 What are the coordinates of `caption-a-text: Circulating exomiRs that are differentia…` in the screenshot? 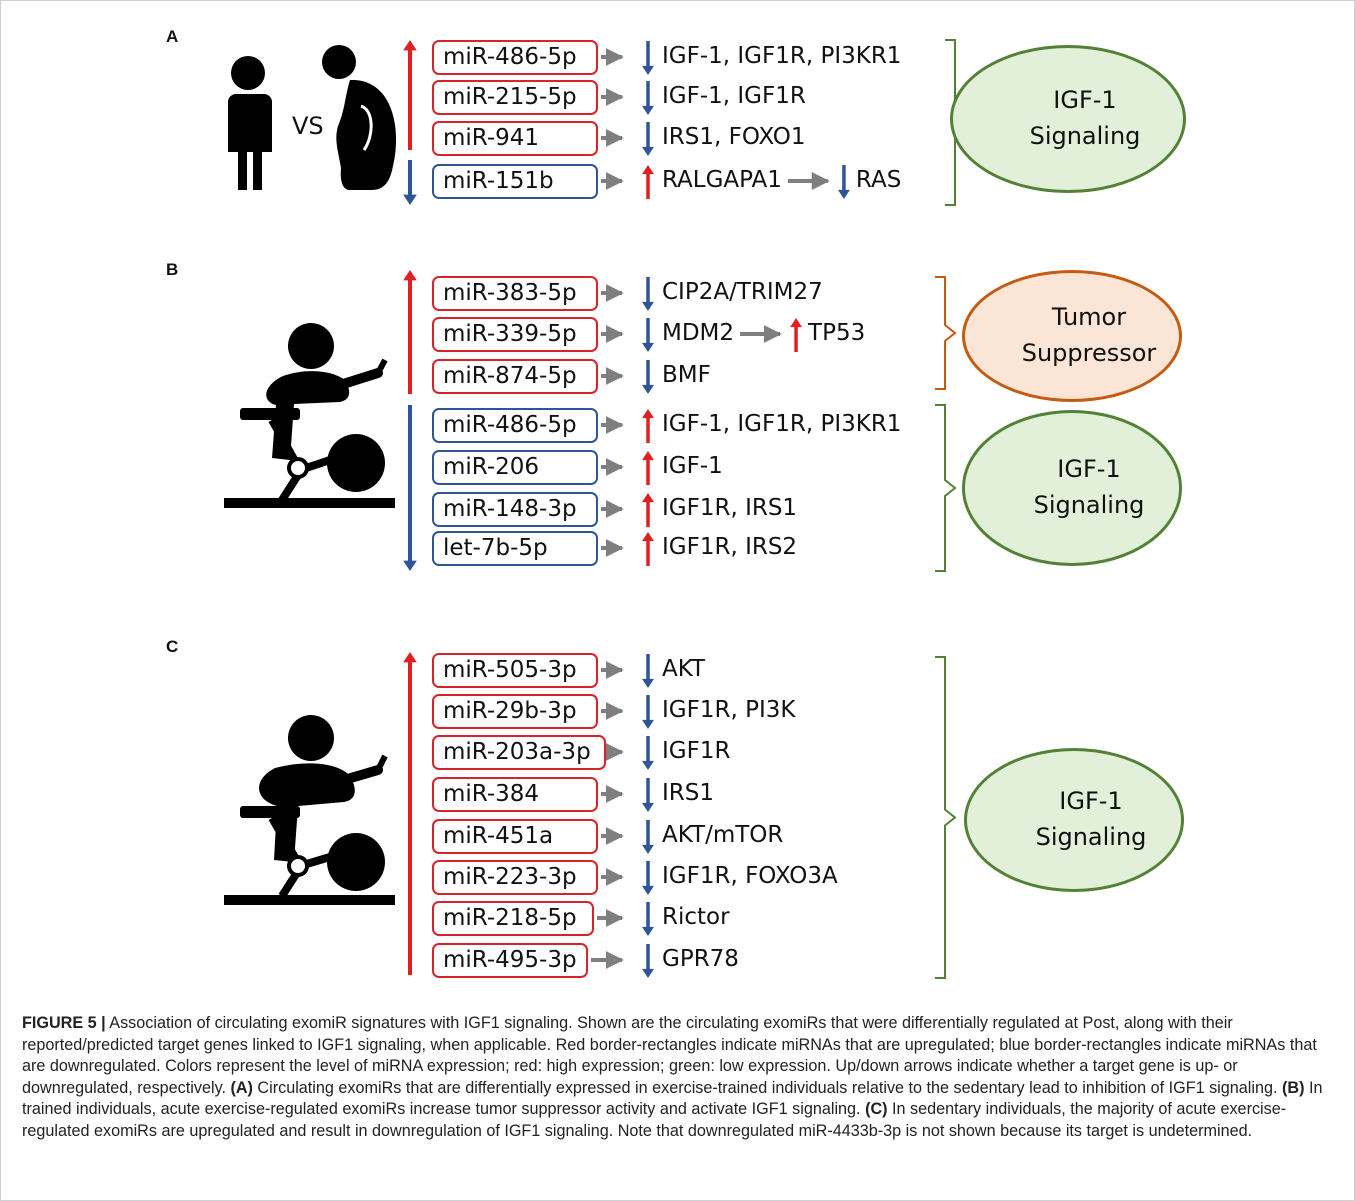 It's located at (767, 1087).